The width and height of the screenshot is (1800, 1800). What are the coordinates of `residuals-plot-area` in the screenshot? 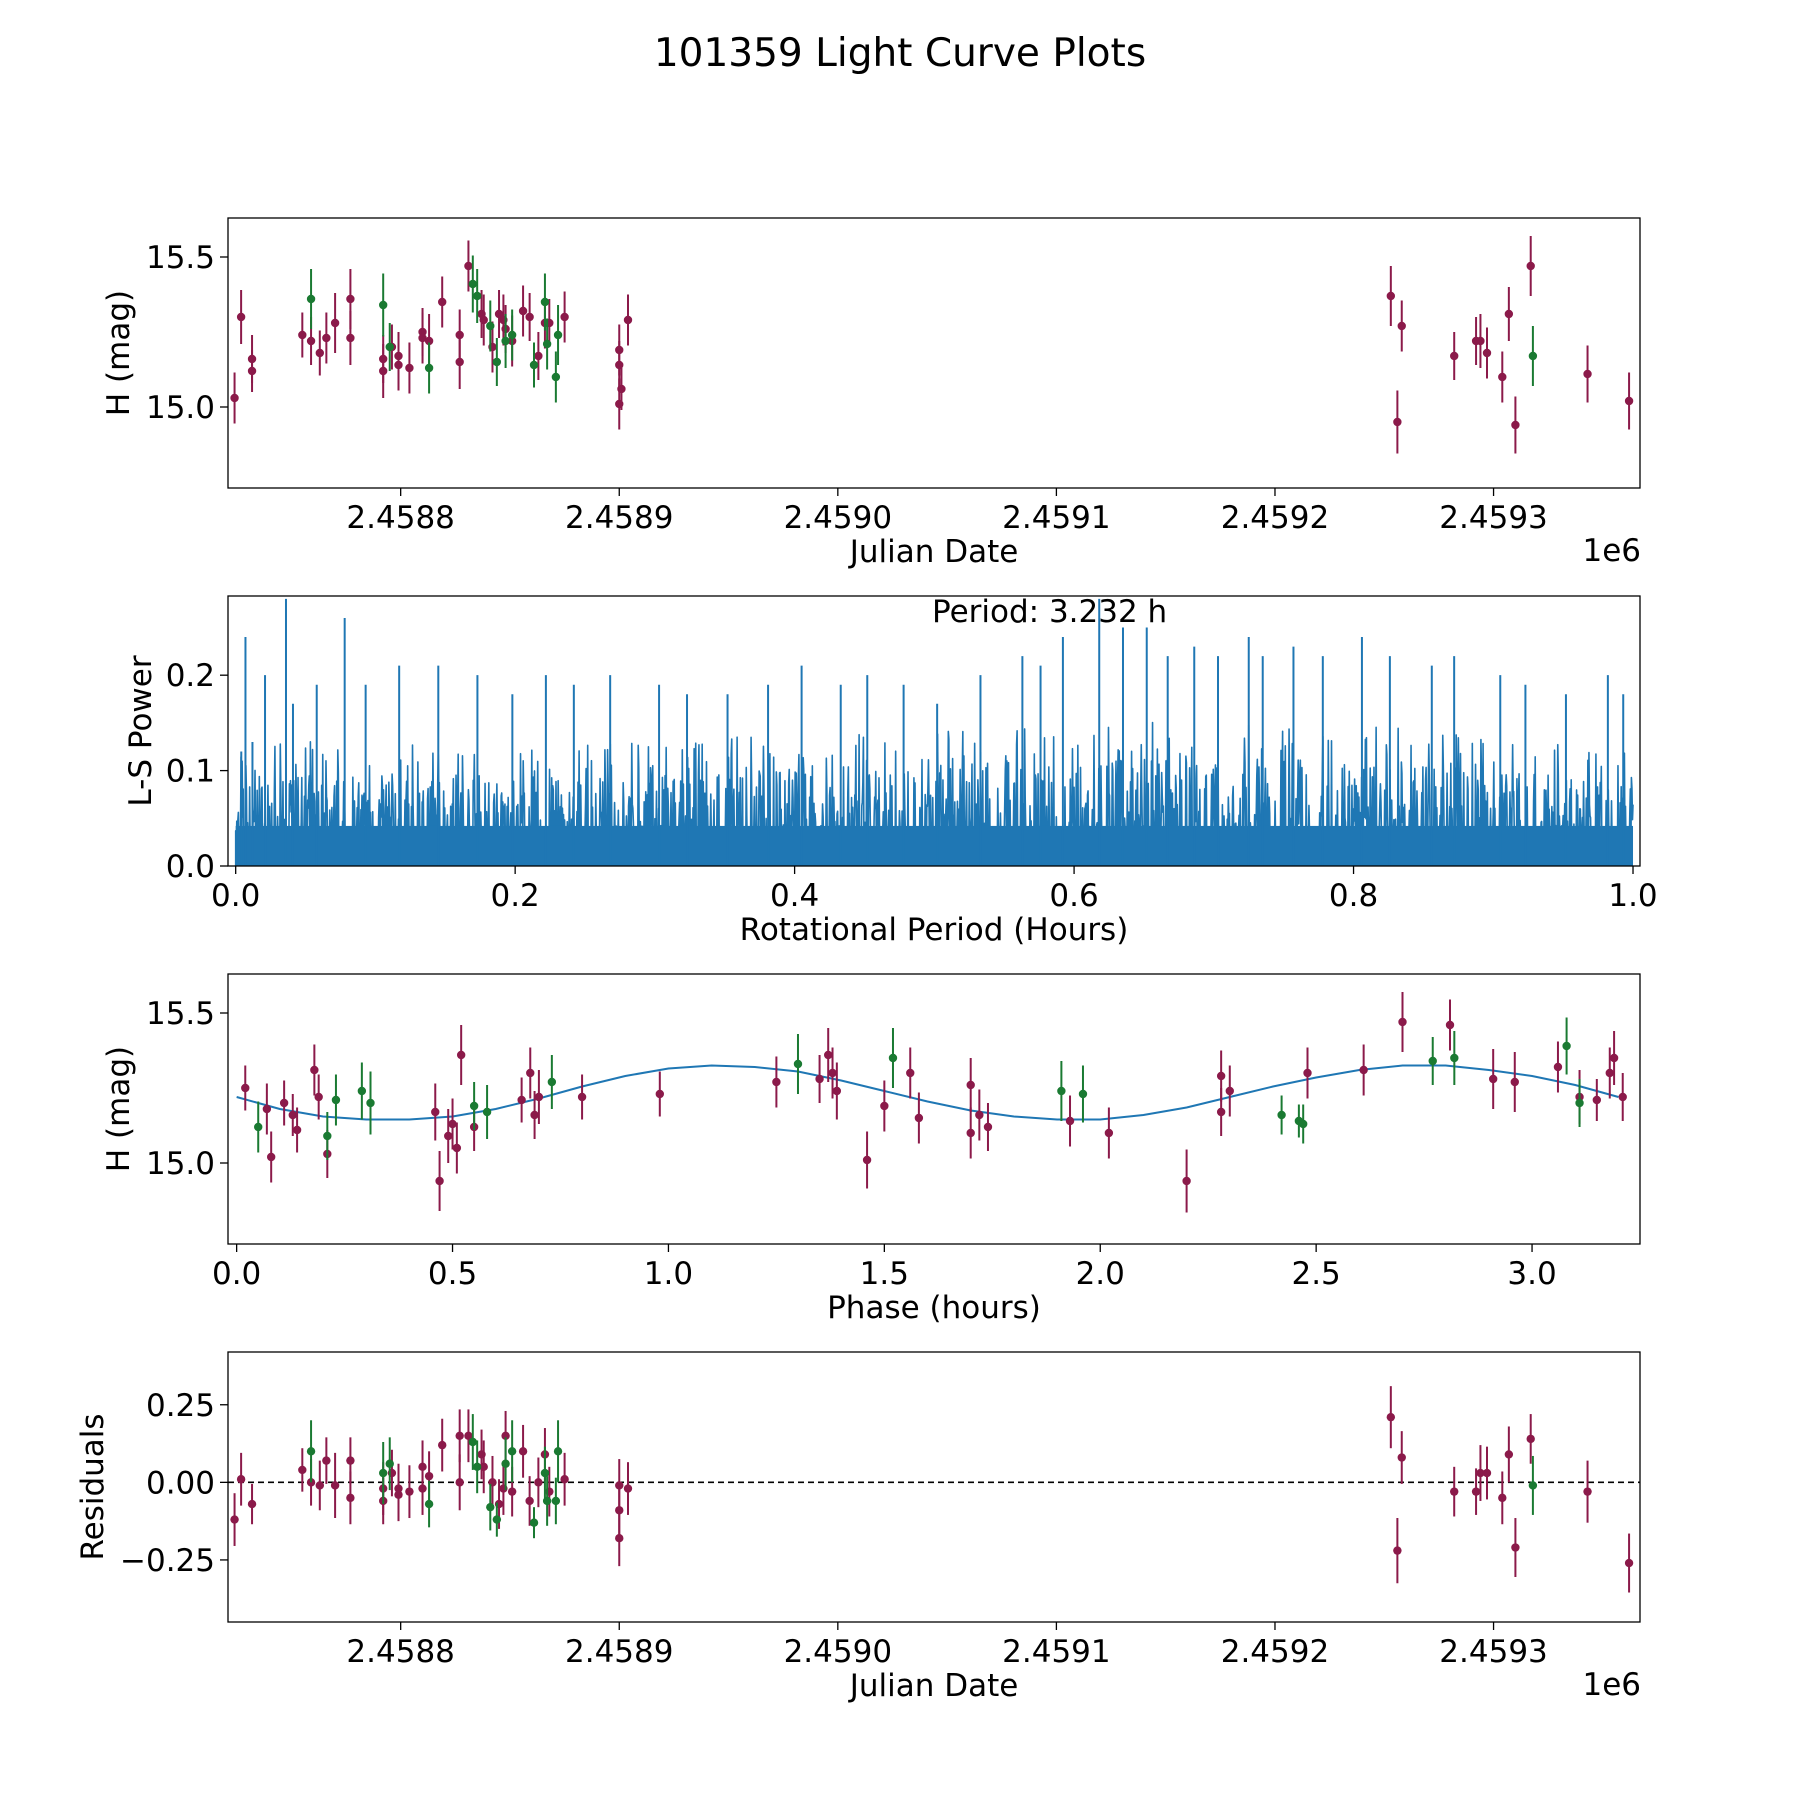 It's located at (934, 1489).